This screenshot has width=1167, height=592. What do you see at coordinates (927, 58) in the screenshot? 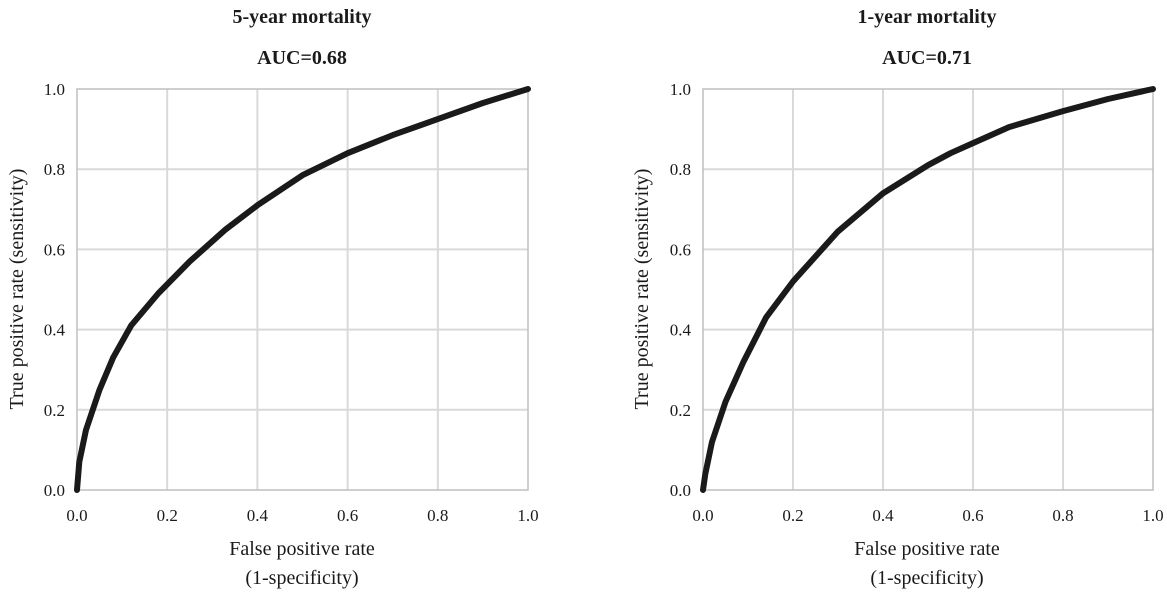
I see `chart-subtitle: AUC=0.71` at bounding box center [927, 58].